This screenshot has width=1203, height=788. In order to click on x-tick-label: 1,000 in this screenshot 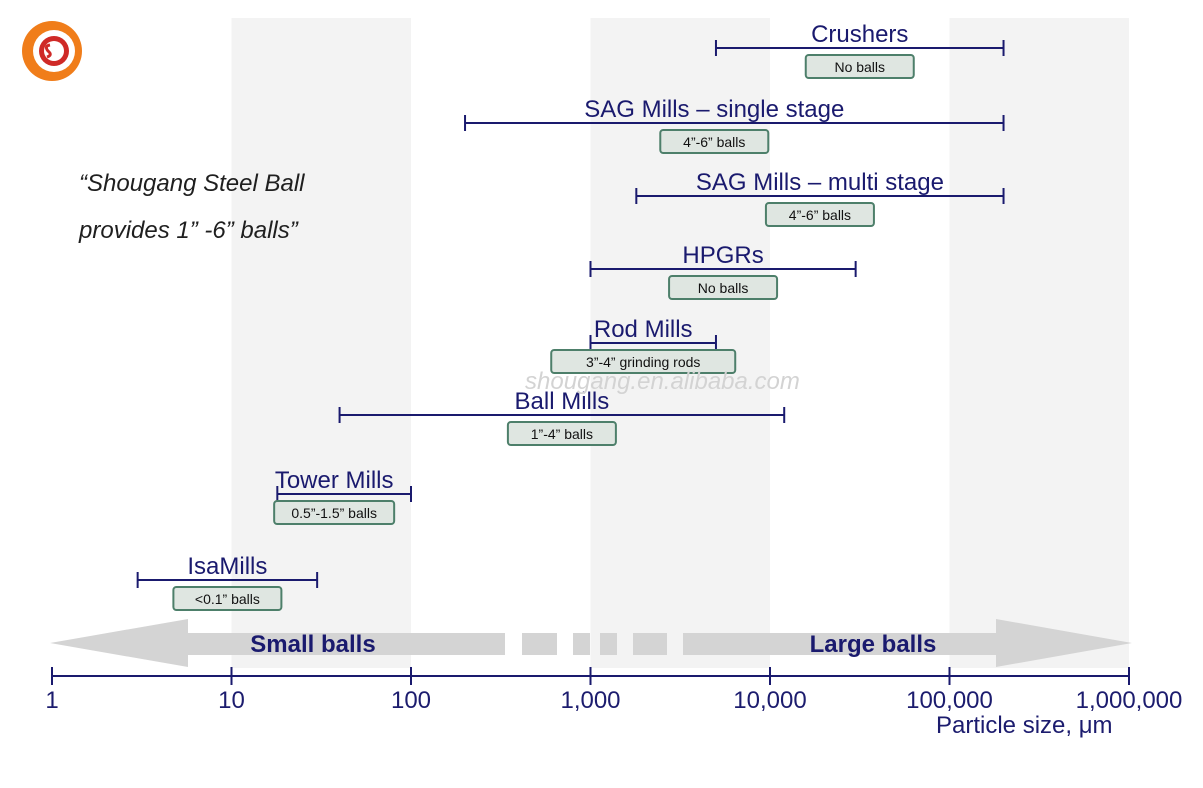, I will do `click(590, 700)`.